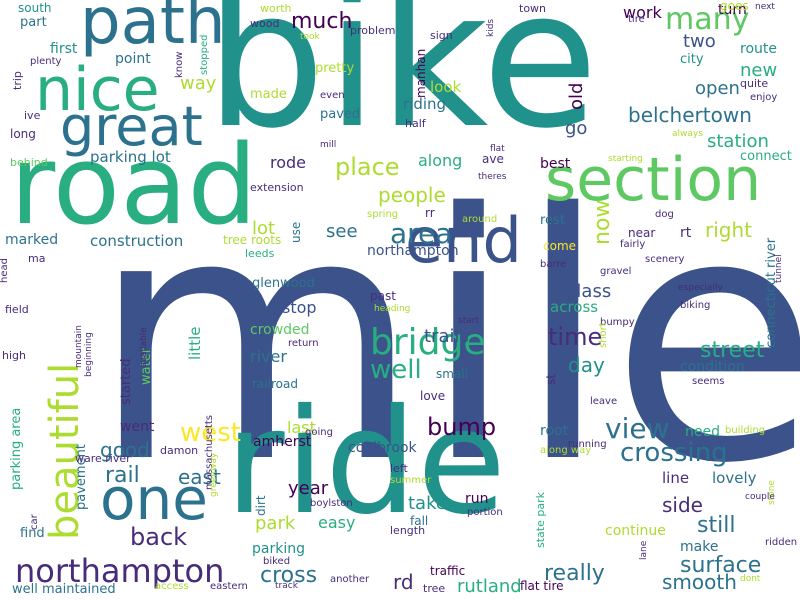  What do you see at coordinates (211, 433) in the screenshot?
I see `cloud-word-west: west` at bounding box center [211, 433].